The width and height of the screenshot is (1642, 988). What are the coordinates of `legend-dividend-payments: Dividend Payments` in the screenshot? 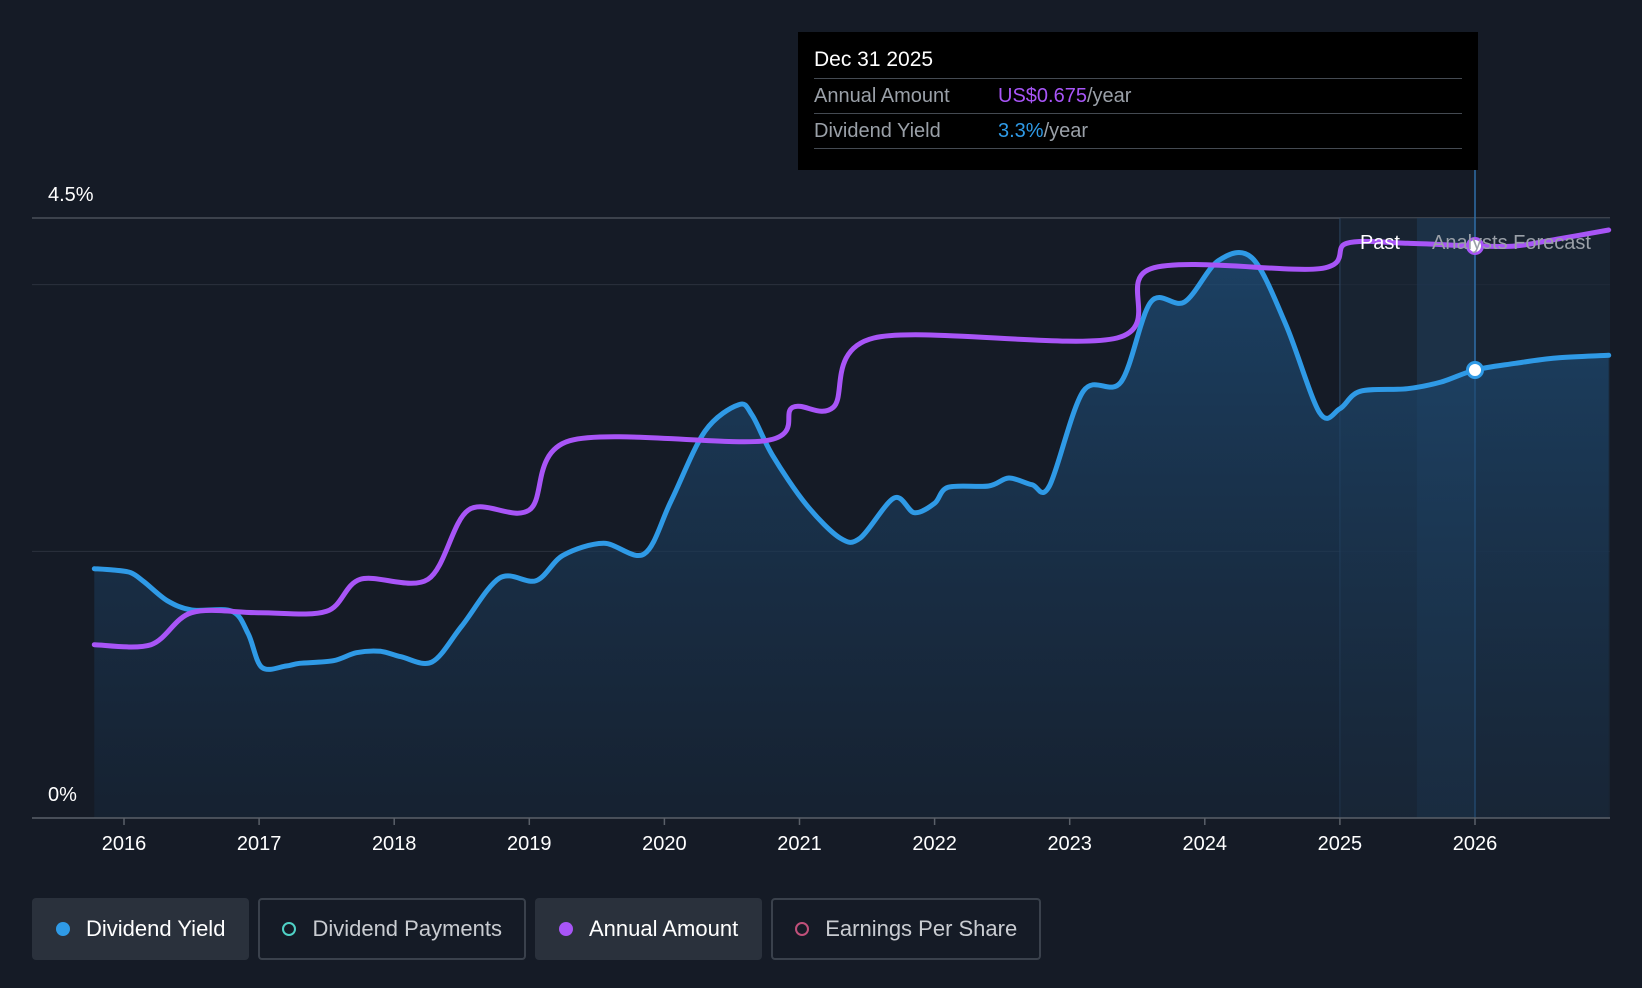 It's located at (392, 929).